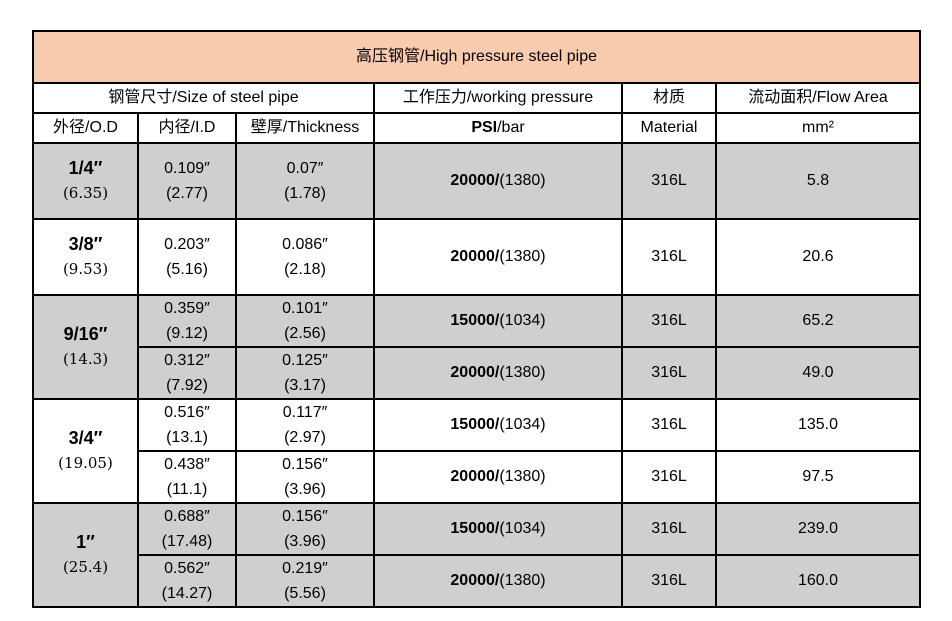  I want to click on thickness-cell: 0.07″ (1.78), so click(305, 181).